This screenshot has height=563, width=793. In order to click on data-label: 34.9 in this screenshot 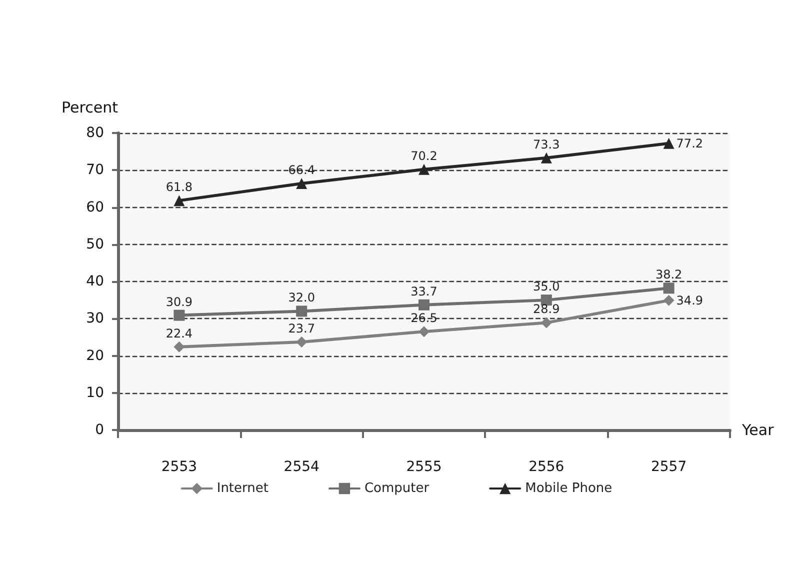, I will do `click(690, 300)`.